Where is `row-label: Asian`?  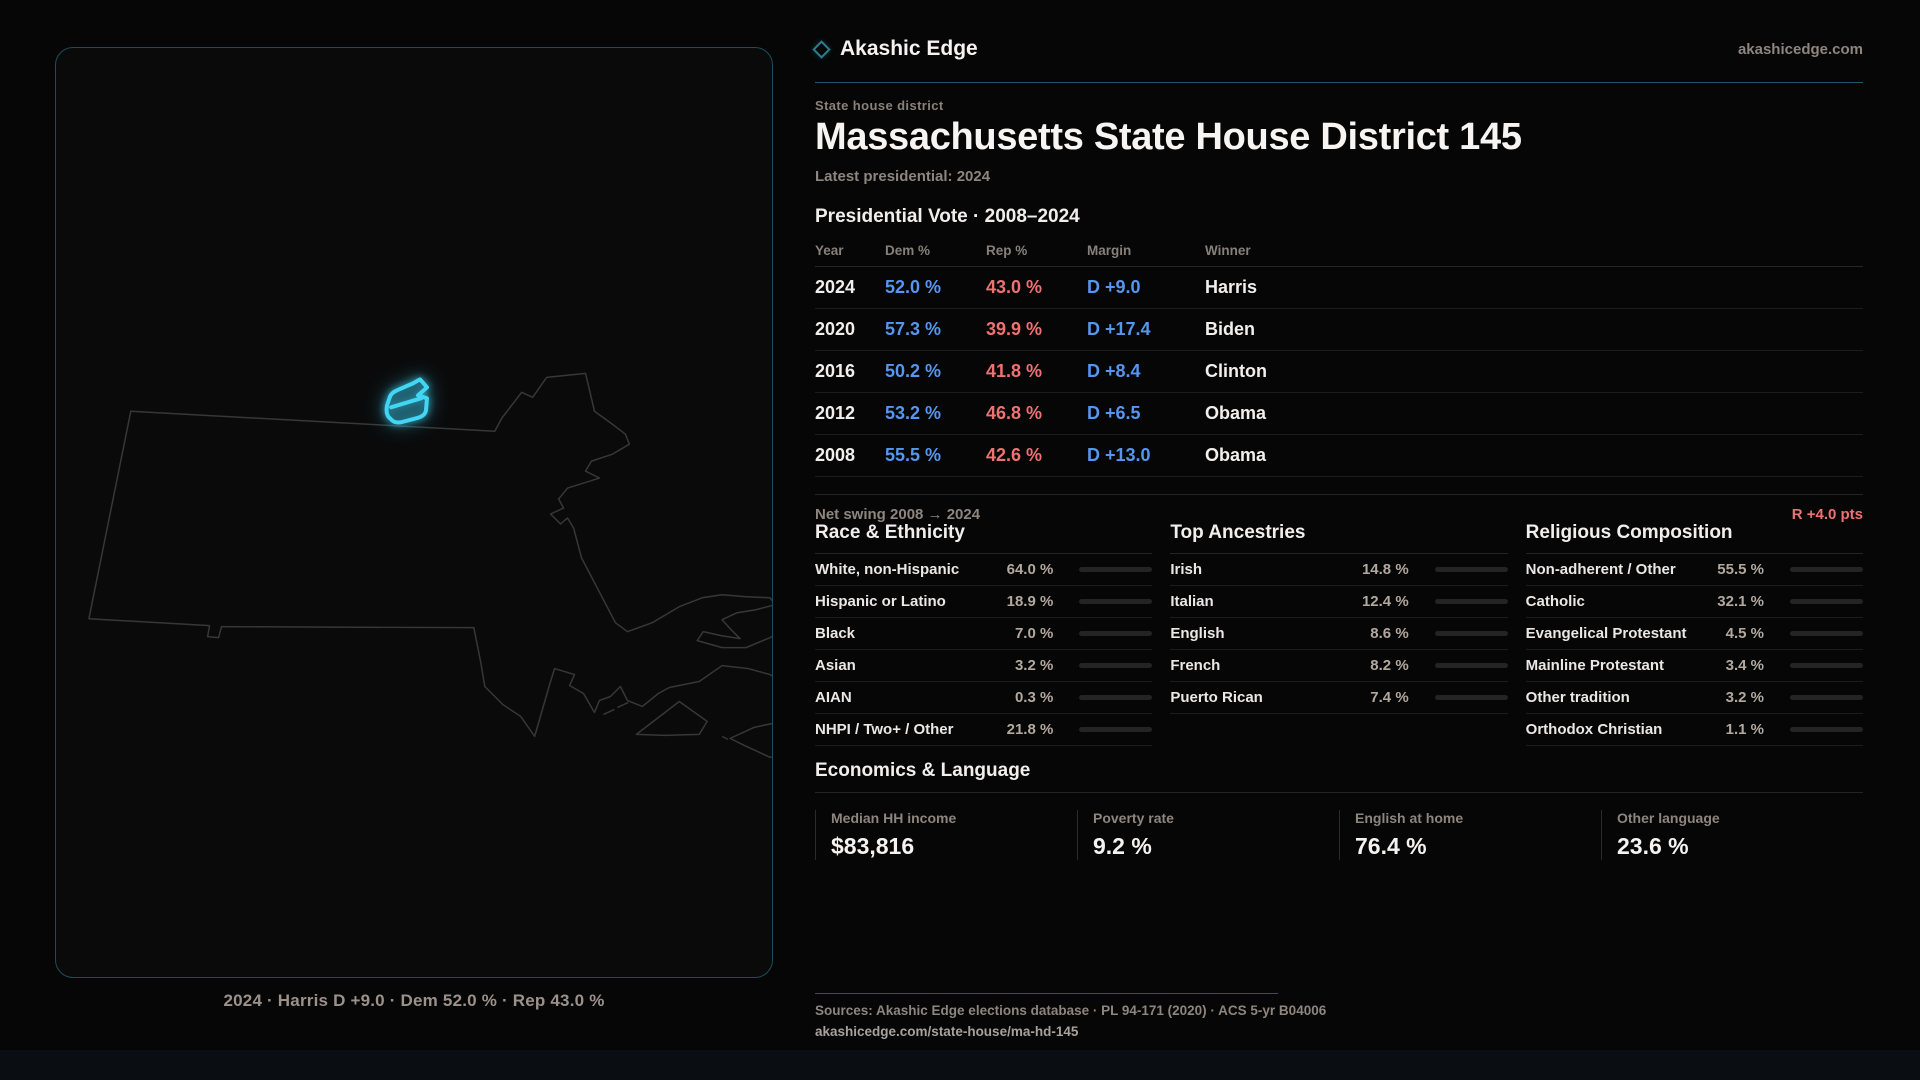 row-label: Asian is located at coordinates (835, 665).